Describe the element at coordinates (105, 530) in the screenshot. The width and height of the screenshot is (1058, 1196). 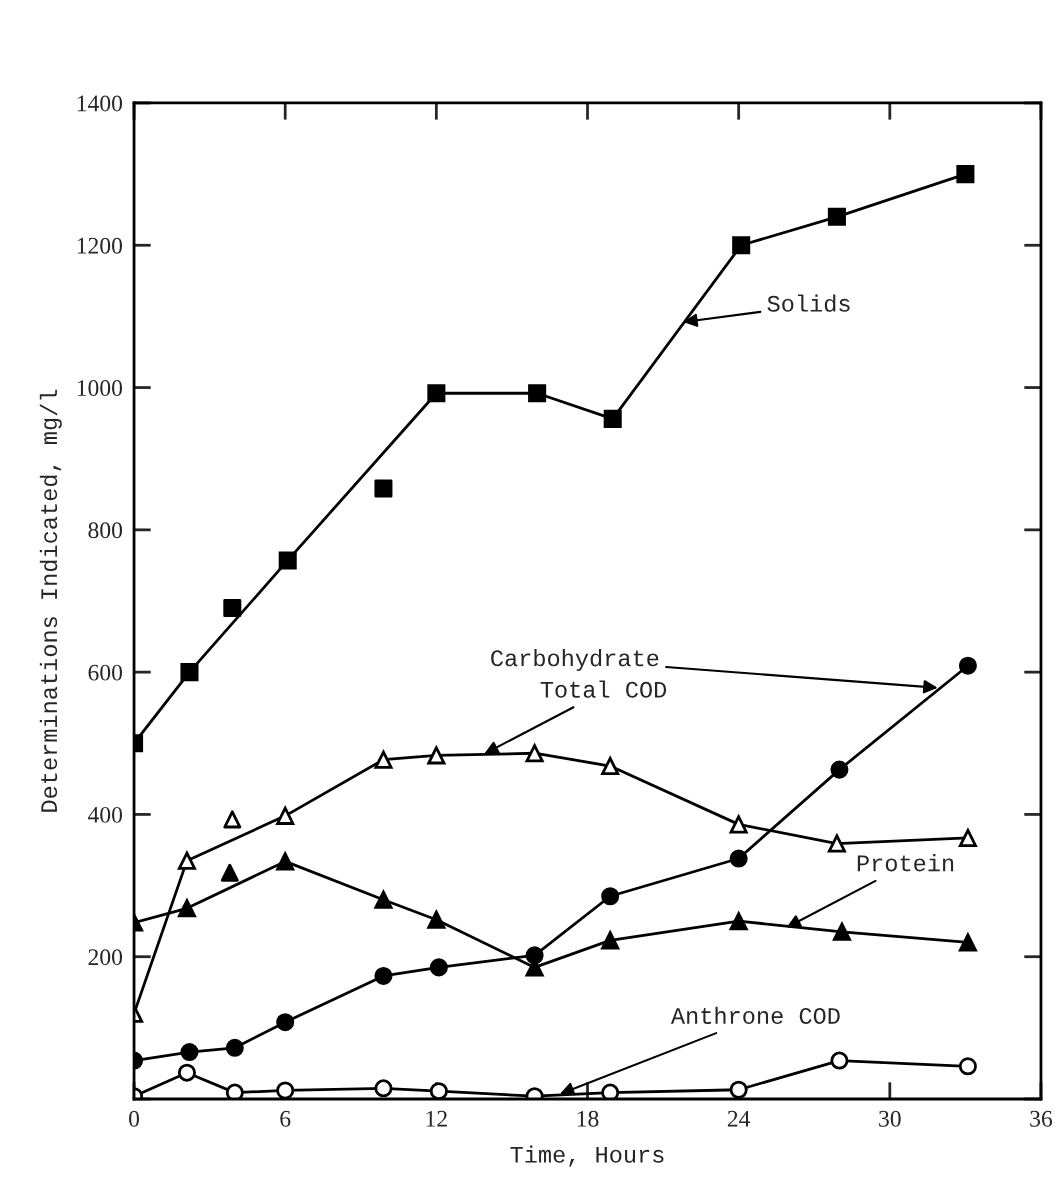
I see `y-tick-label: 800` at that location.